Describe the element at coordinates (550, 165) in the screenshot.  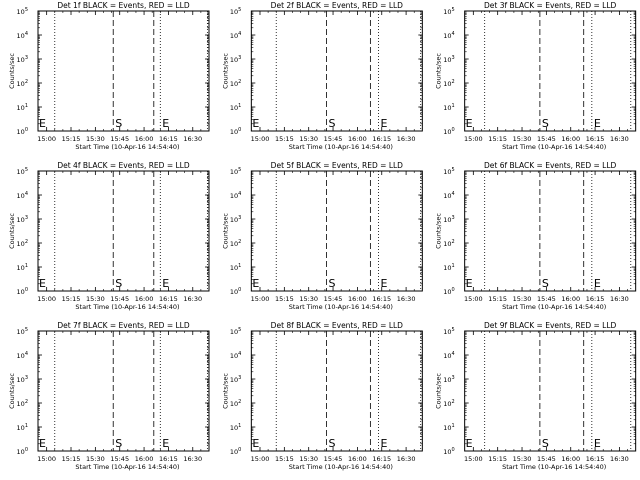
I see `panel-title: Det 6f BLACK = Events, RED = LLD` at that location.